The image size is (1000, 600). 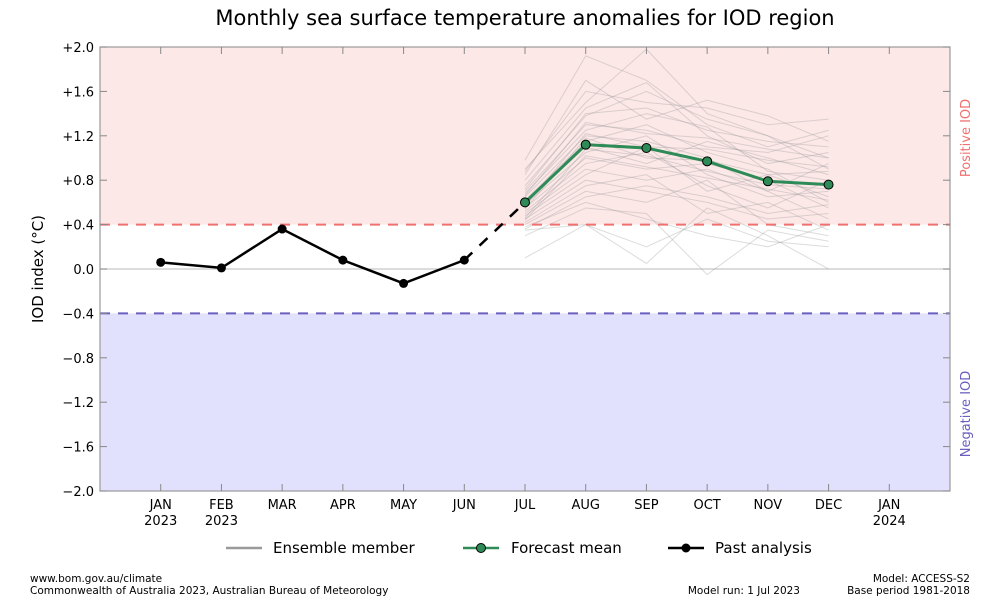 What do you see at coordinates (78, 492) in the screenshot?
I see `y-tick-label: −2.0` at bounding box center [78, 492].